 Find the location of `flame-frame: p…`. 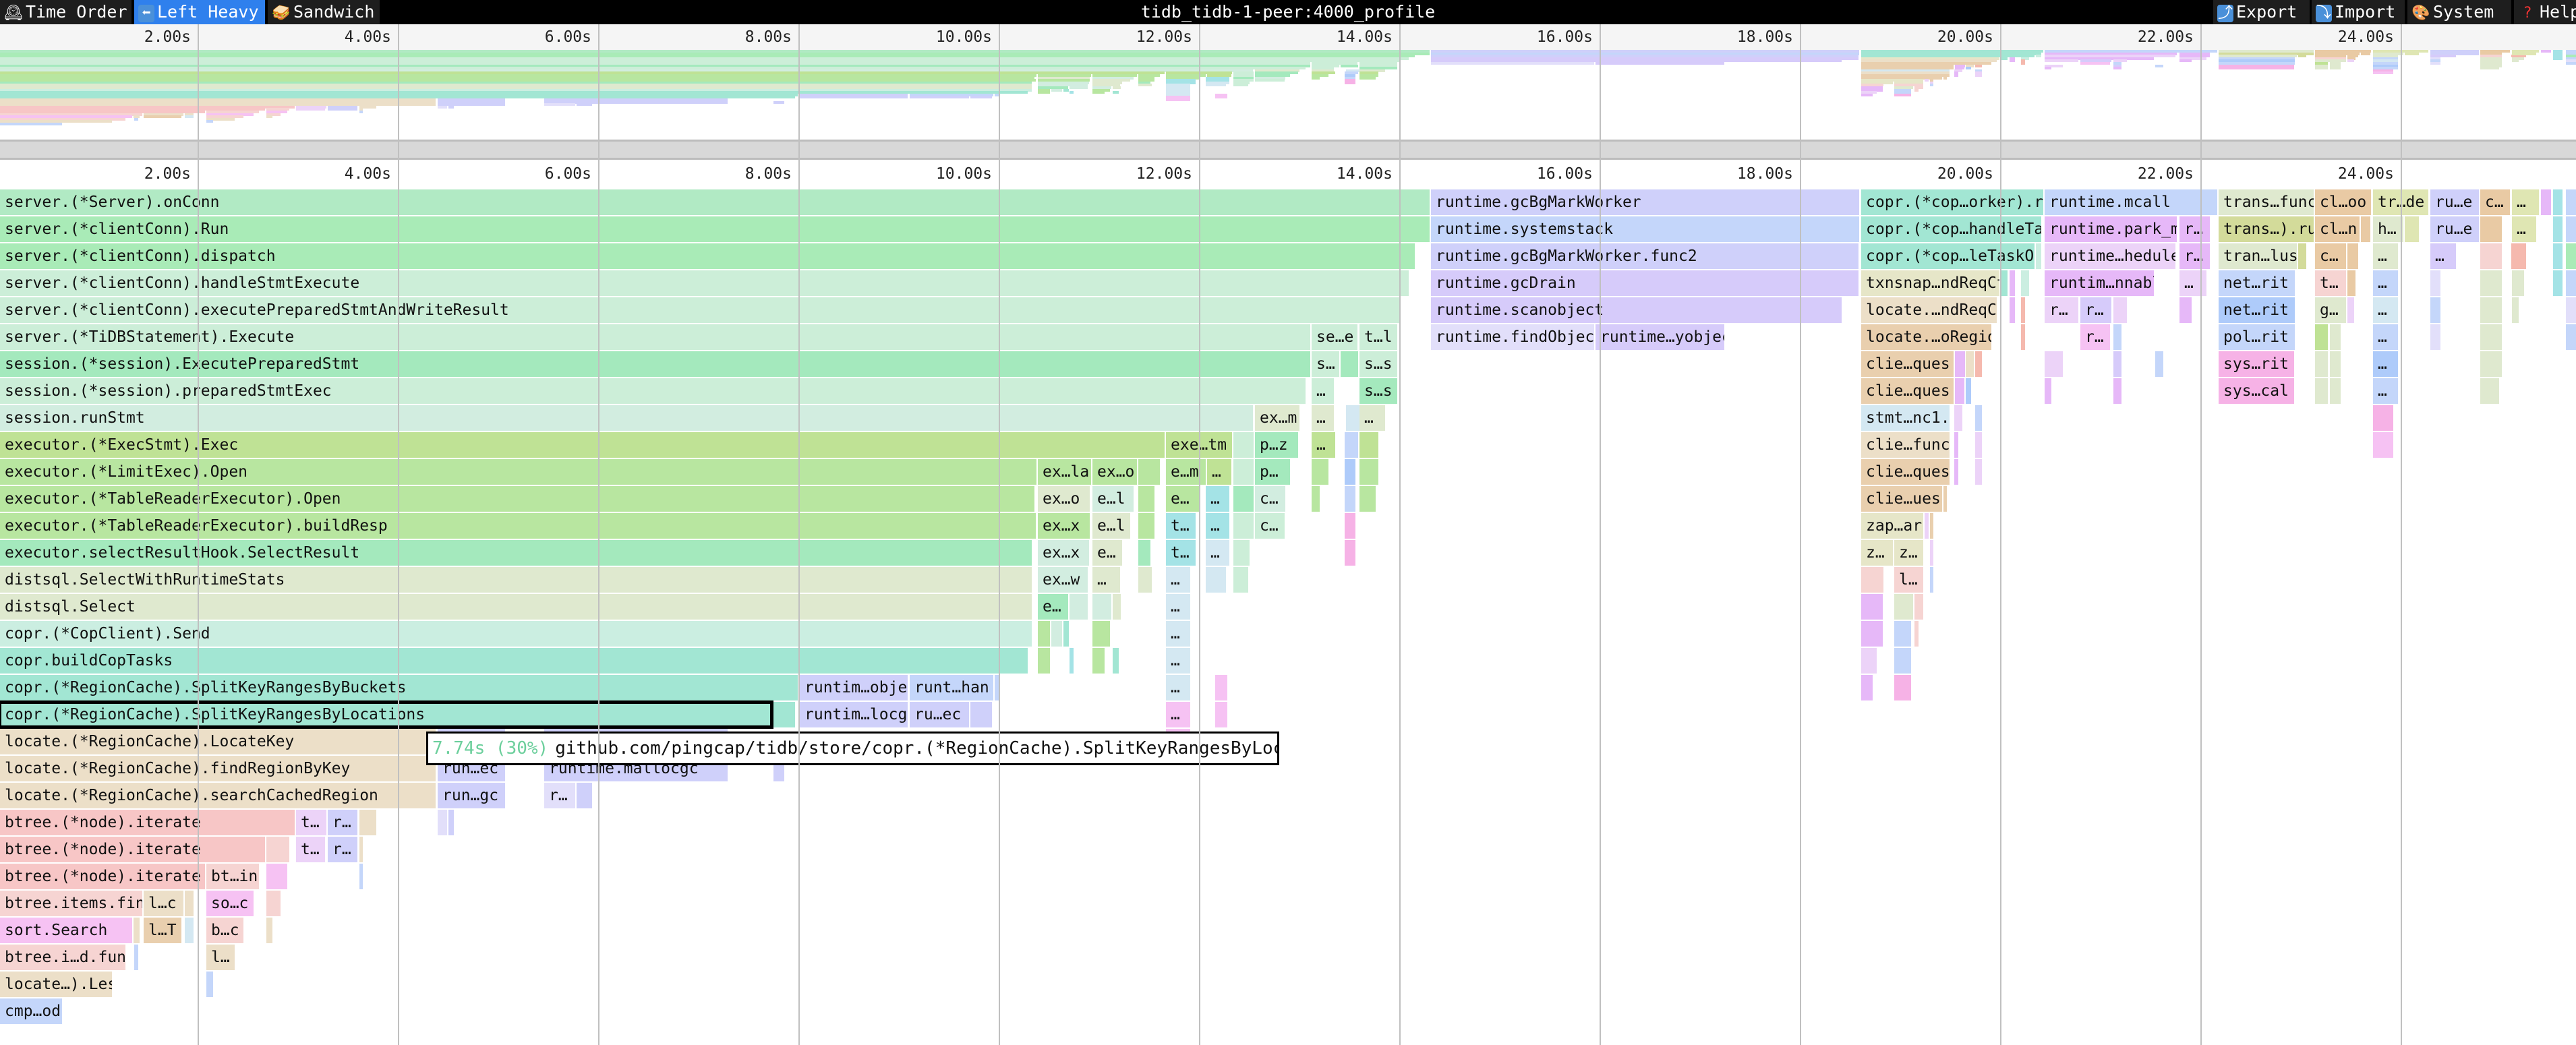

flame-frame: p… is located at coordinates (1272, 472).